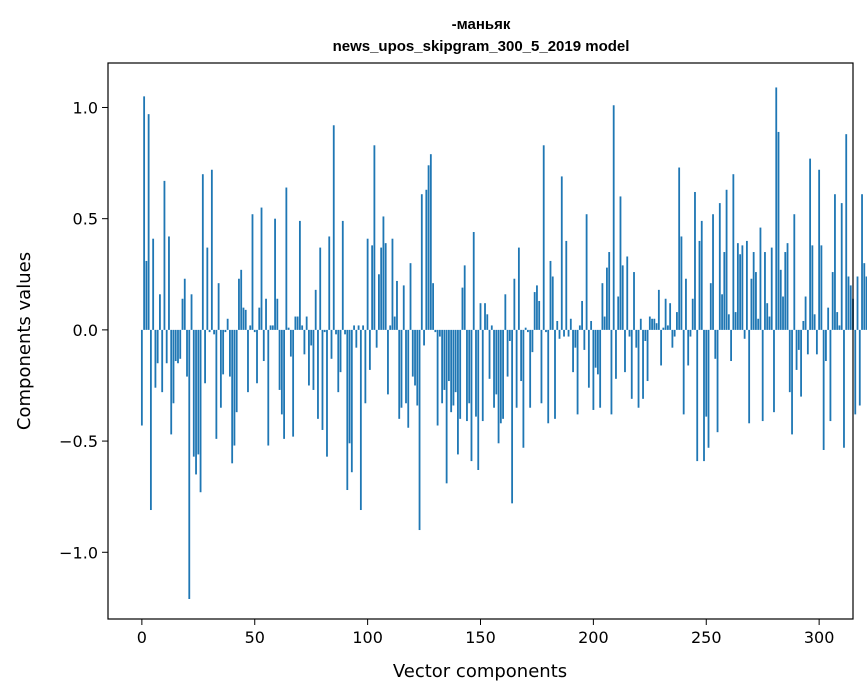 This screenshot has height=696, width=867. Describe the element at coordinates (481, 46) in the screenshot. I see `chart-subtitle: news_upos_skipgram_300_5_2019 model` at that location.